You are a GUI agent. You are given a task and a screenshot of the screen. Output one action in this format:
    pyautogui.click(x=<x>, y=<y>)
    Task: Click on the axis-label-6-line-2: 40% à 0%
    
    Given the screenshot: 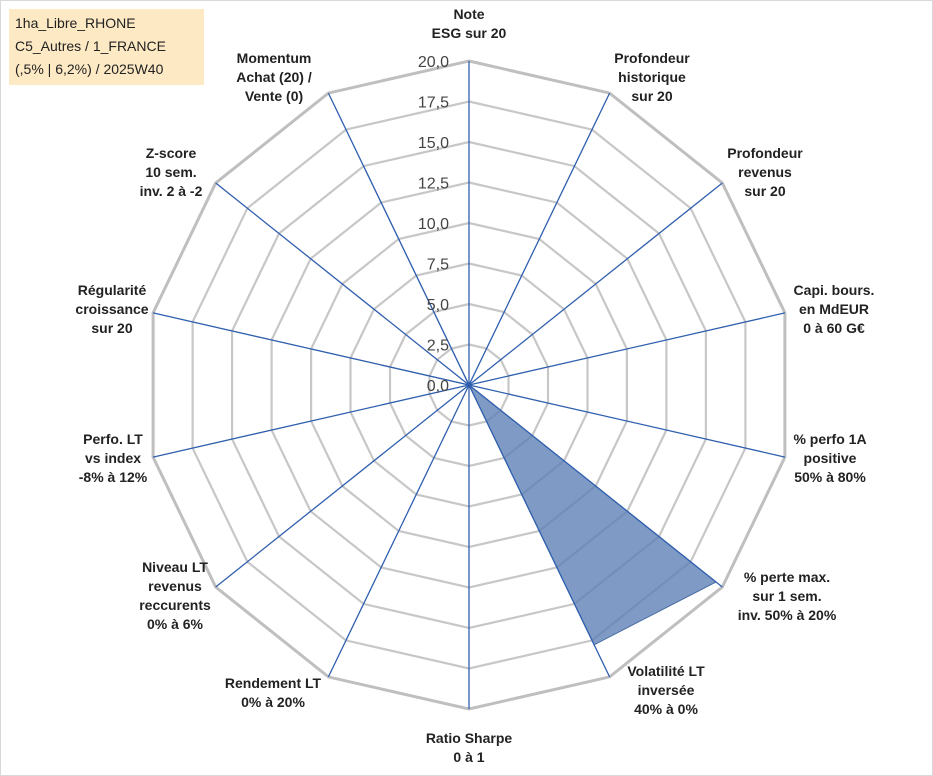 What is the action you would take?
    pyautogui.click(x=666, y=709)
    